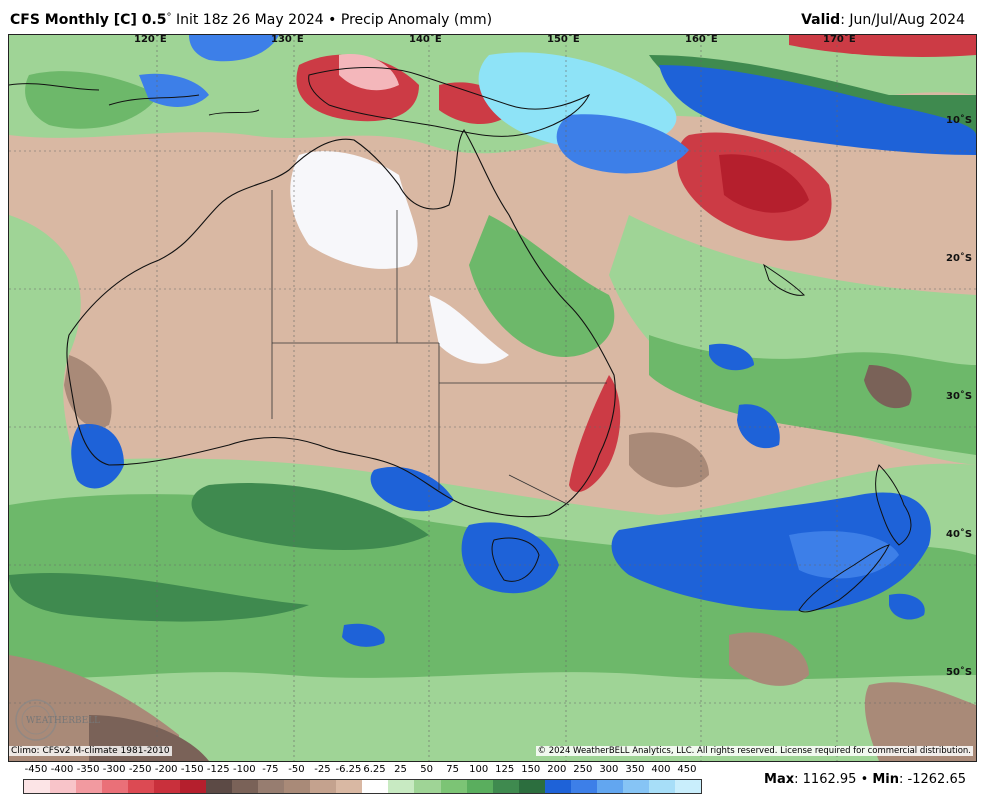 The height and width of the screenshot is (808, 984). What do you see at coordinates (270, 769) in the screenshot?
I see `colorbar-tick-label: -75` at bounding box center [270, 769].